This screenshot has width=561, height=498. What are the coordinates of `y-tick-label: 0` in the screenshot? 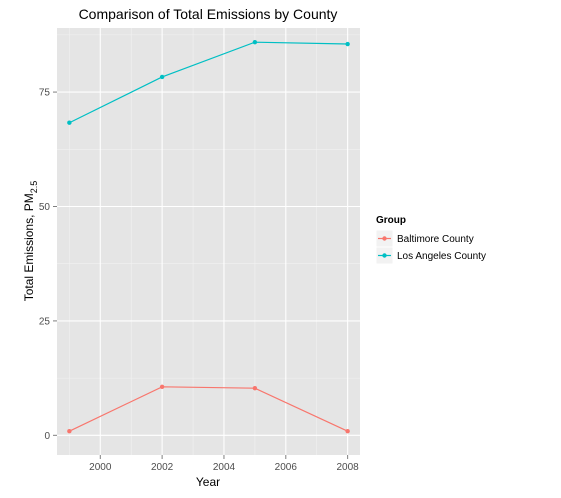 It's located at (47, 436).